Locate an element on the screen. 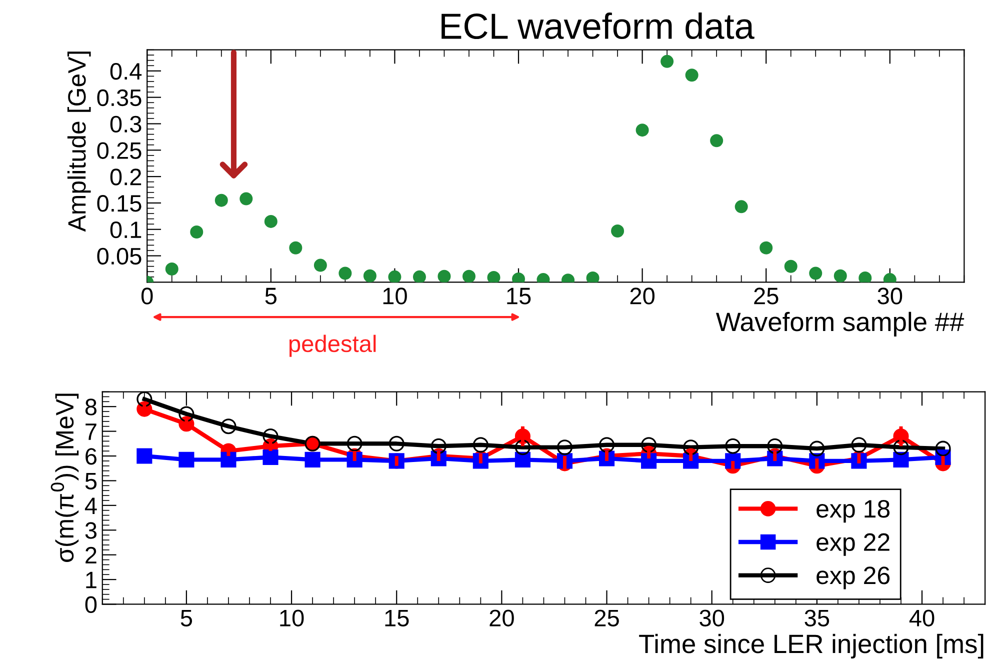 This screenshot has width=994, height=664. text: pedestal is located at coordinates (332, 345).